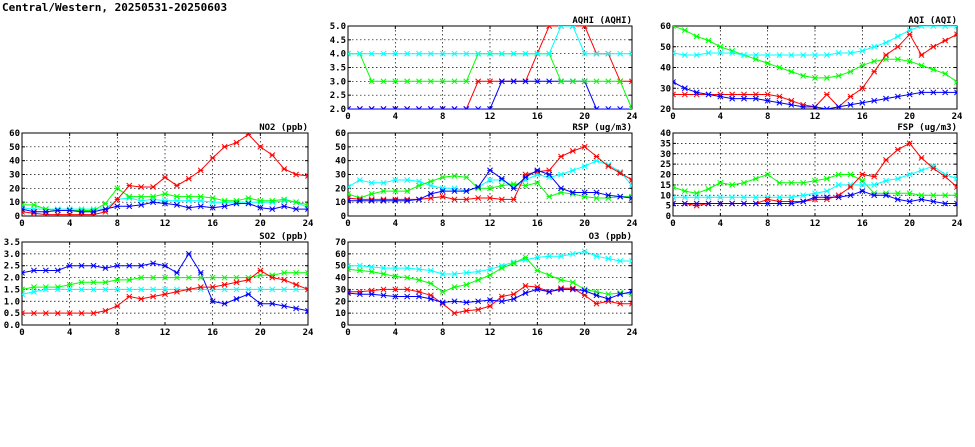 The image size is (975, 447). Describe the element at coordinates (347, 117) in the screenshot. I see `aqhi-xtick-label: 0` at that location.